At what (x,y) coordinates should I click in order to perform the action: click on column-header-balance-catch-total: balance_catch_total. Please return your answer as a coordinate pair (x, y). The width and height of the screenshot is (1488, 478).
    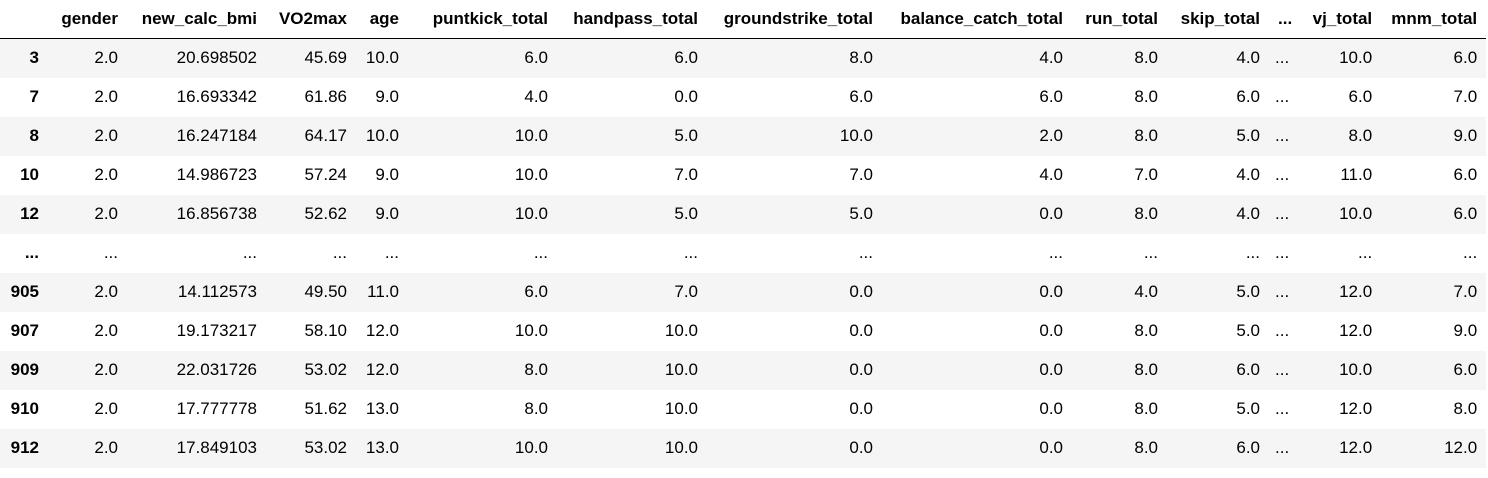
    Looking at the image, I should click on (977, 19).